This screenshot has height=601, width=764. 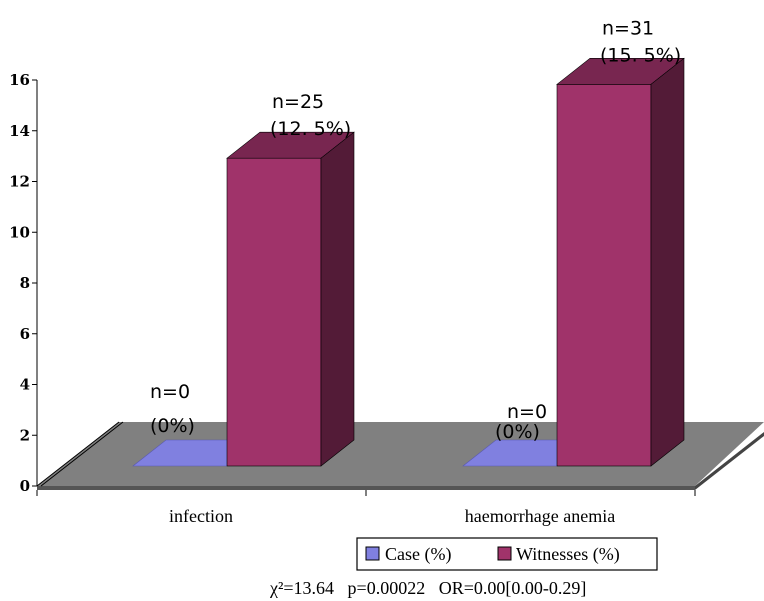 What do you see at coordinates (25, 283) in the screenshot?
I see `y-tick-label: 8` at bounding box center [25, 283].